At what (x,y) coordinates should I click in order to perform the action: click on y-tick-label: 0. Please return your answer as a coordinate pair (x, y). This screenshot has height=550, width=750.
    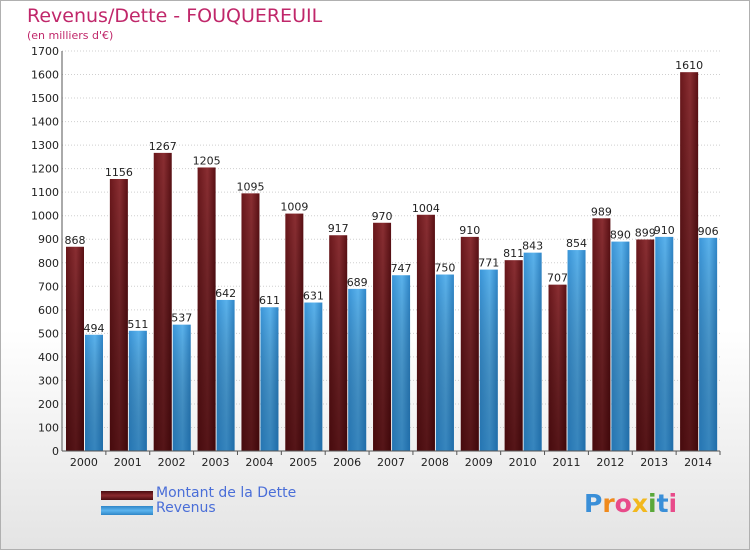
    Looking at the image, I should click on (55, 451).